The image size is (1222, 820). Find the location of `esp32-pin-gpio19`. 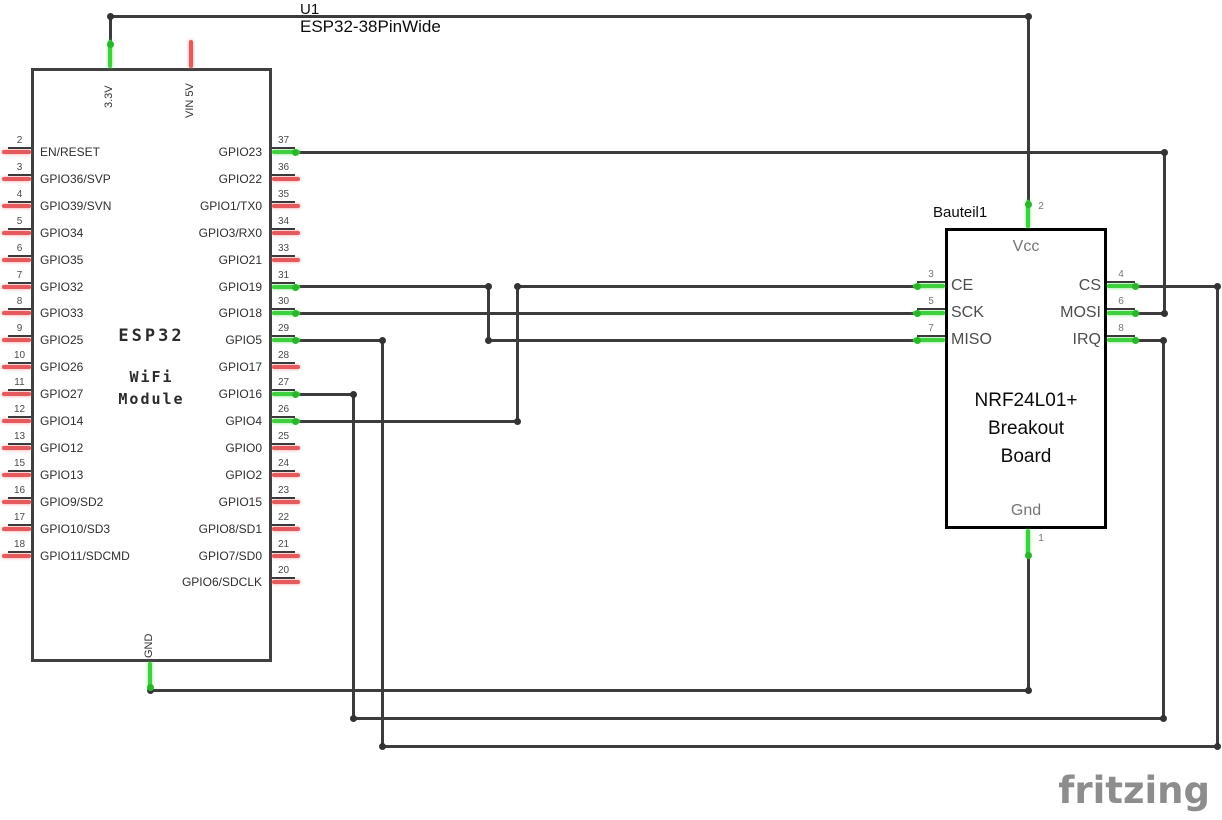

esp32-pin-gpio19 is located at coordinates (286, 287).